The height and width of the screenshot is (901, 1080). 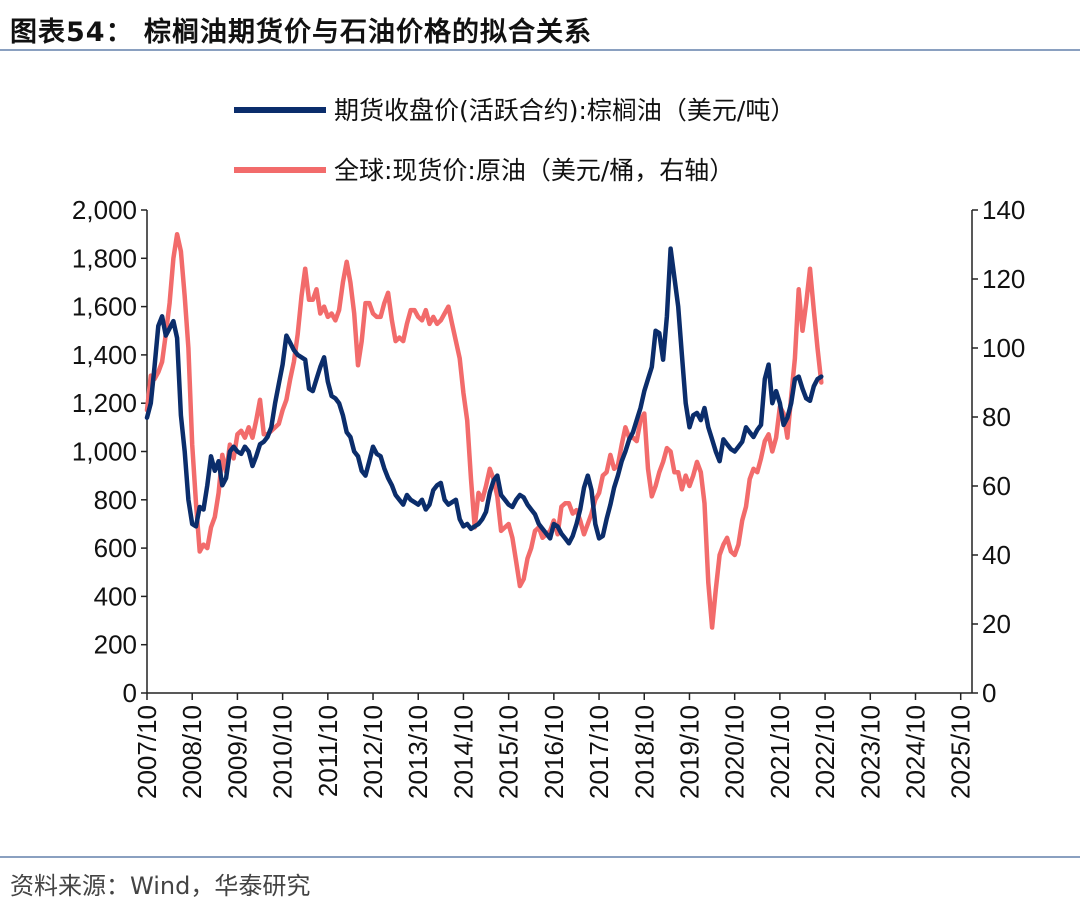 What do you see at coordinates (115, 548) in the screenshot?
I see `y-left-tick-label: 600` at bounding box center [115, 548].